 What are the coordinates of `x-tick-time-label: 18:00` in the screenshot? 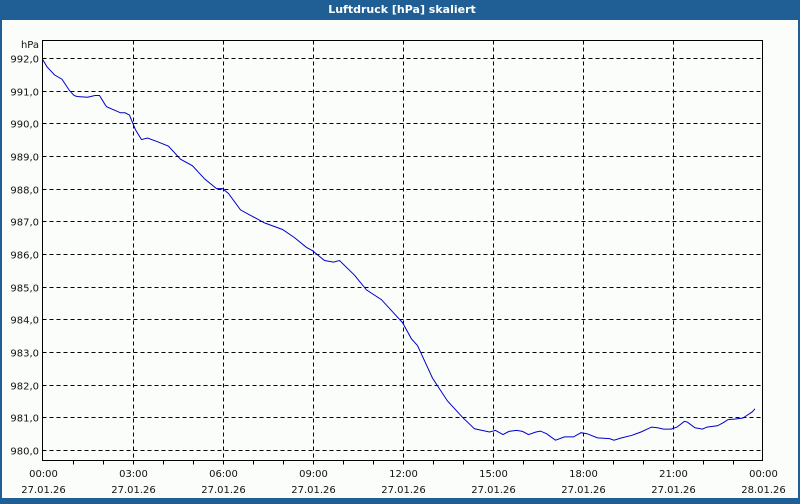 It's located at (583, 474).